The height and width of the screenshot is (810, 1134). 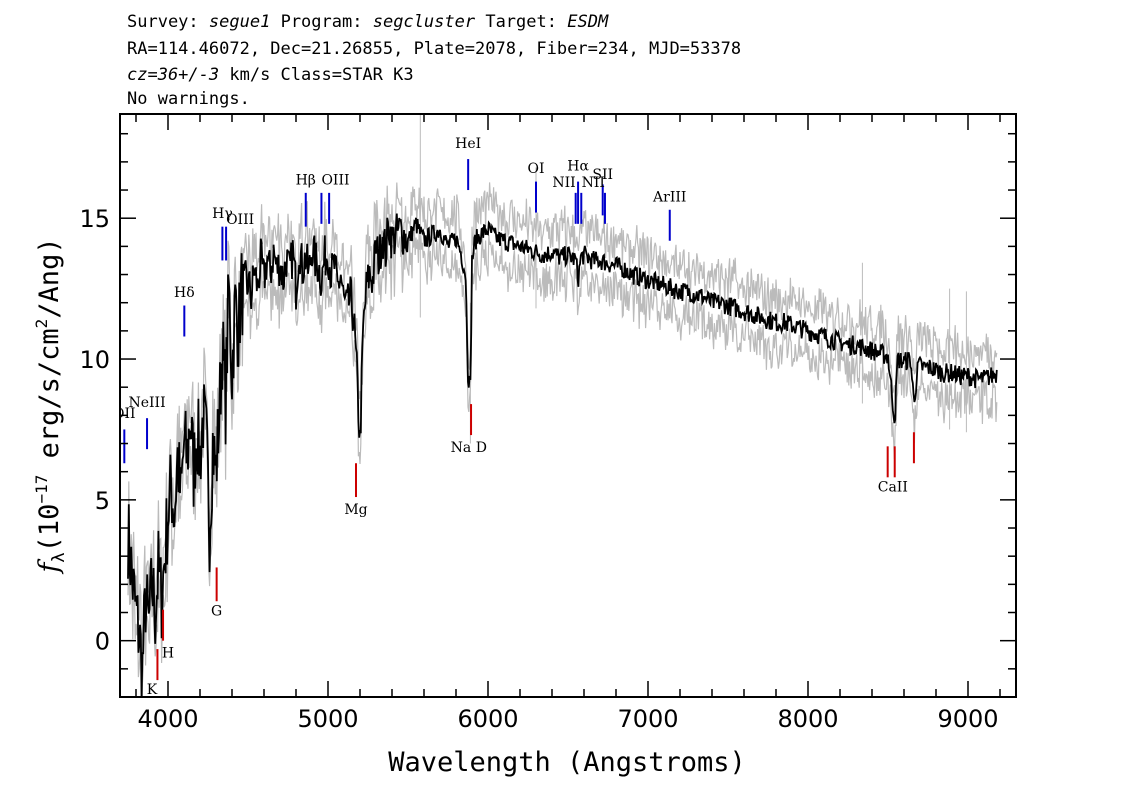 What do you see at coordinates (167, 719) in the screenshot?
I see `x-tick-label: 4000` at bounding box center [167, 719].